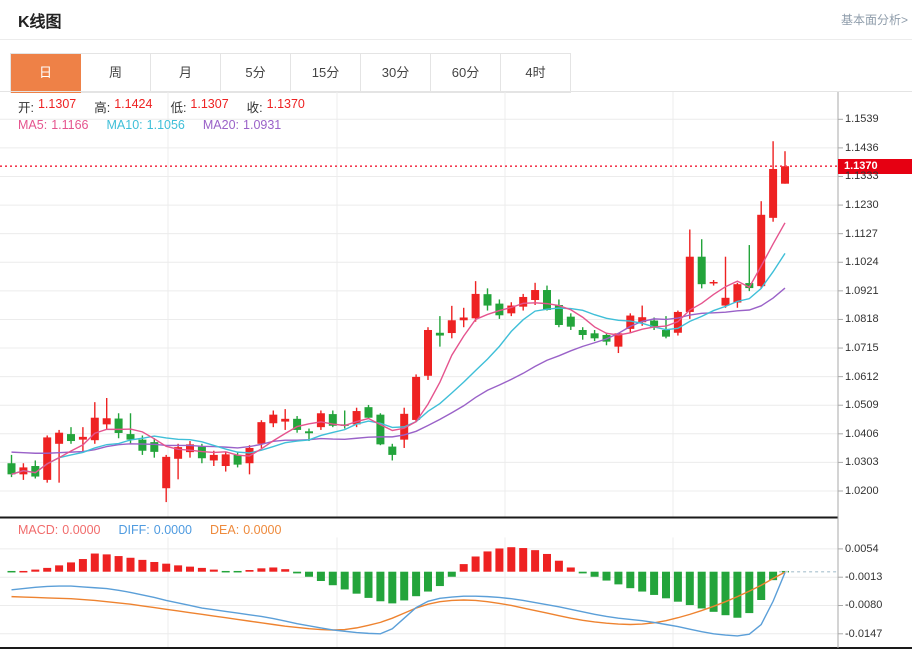 This screenshot has width=912, height=655. I want to click on price-axis-label-11: 1.0406, so click(862, 433).